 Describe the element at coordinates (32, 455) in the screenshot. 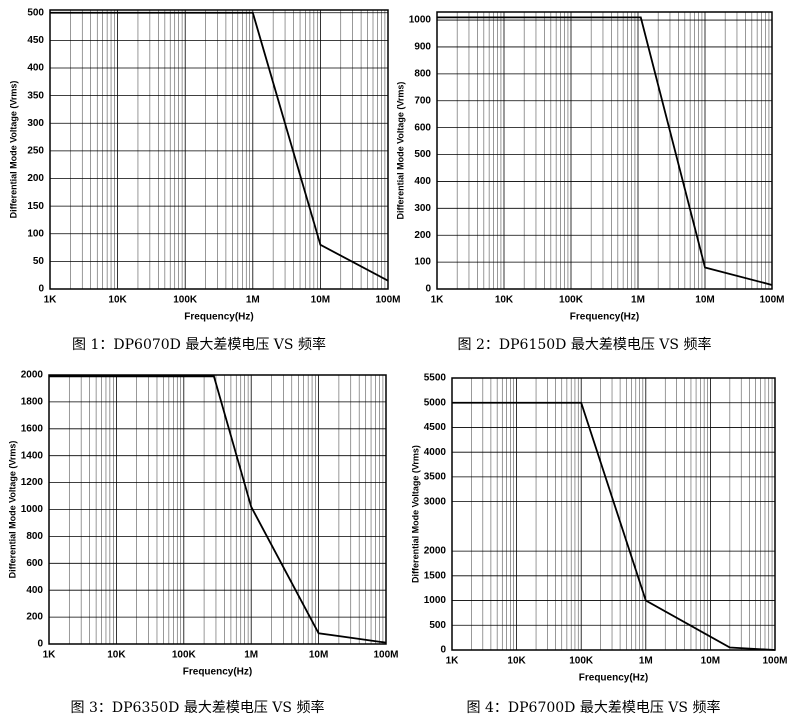

I see `y-tick-label: 1400` at that location.